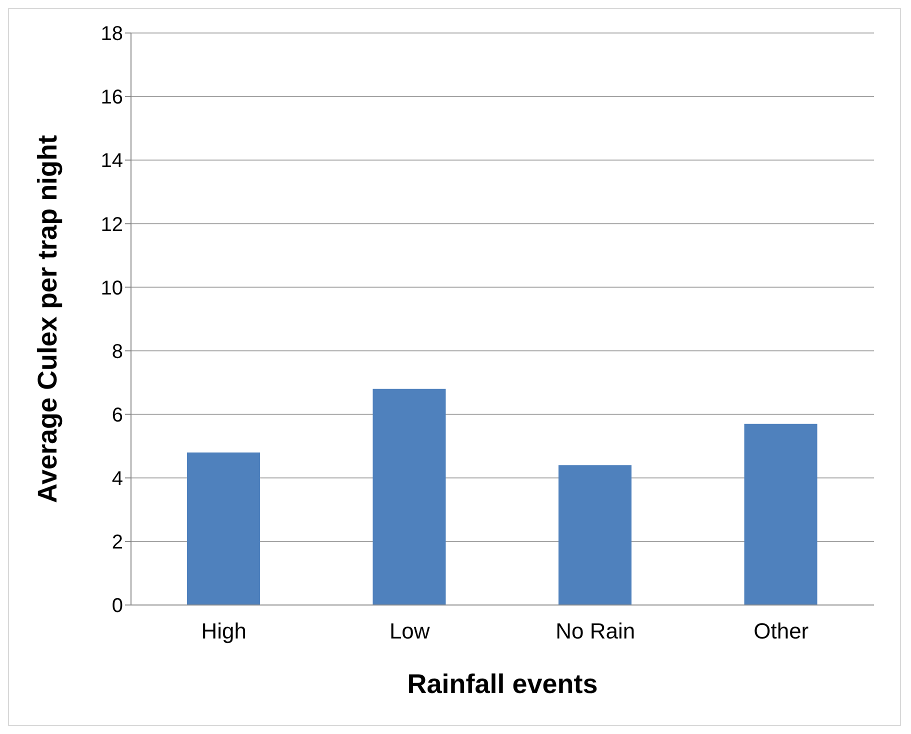  I want to click on y-tick-label: 2, so click(117, 543).